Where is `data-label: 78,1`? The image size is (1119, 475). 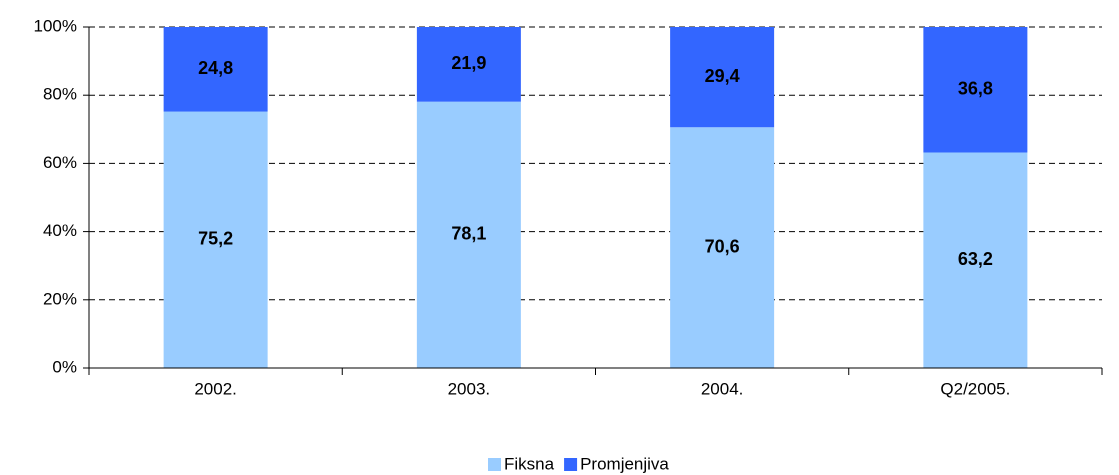 data-label: 78,1 is located at coordinates (468, 234).